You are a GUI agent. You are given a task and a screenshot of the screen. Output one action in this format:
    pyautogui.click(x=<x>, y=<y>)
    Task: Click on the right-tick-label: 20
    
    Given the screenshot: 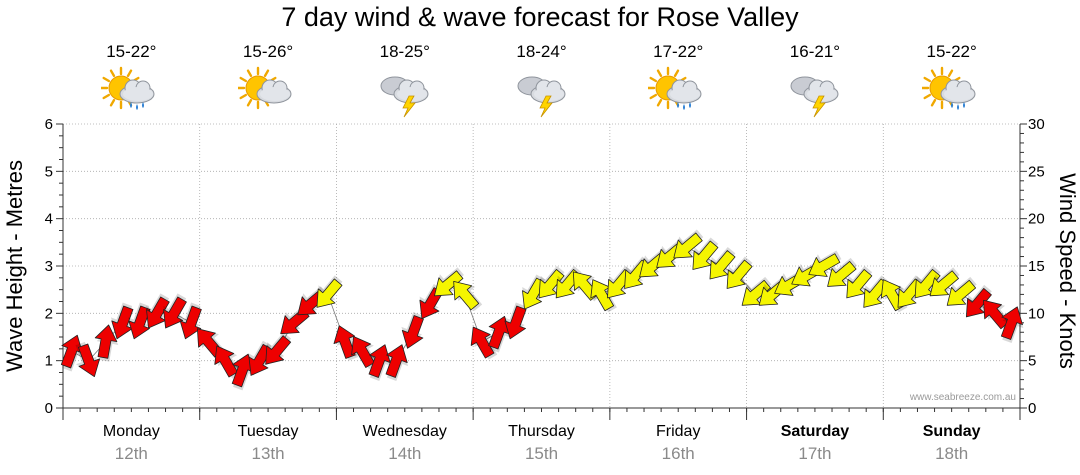 What is the action you would take?
    pyautogui.click(x=1036, y=219)
    